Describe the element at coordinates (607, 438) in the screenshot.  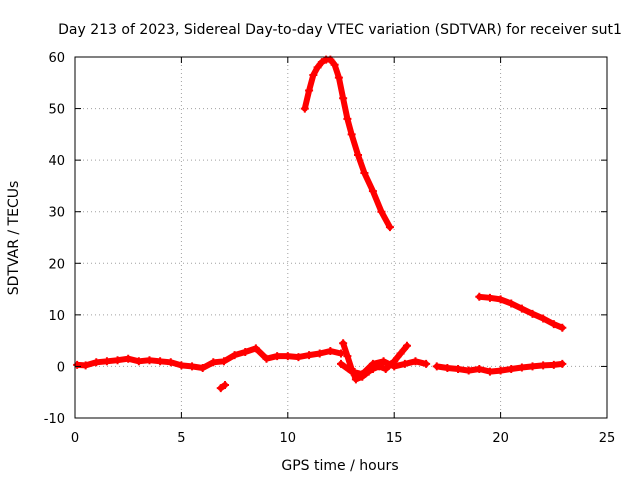
I see `x-tick-label: 25` at that location.